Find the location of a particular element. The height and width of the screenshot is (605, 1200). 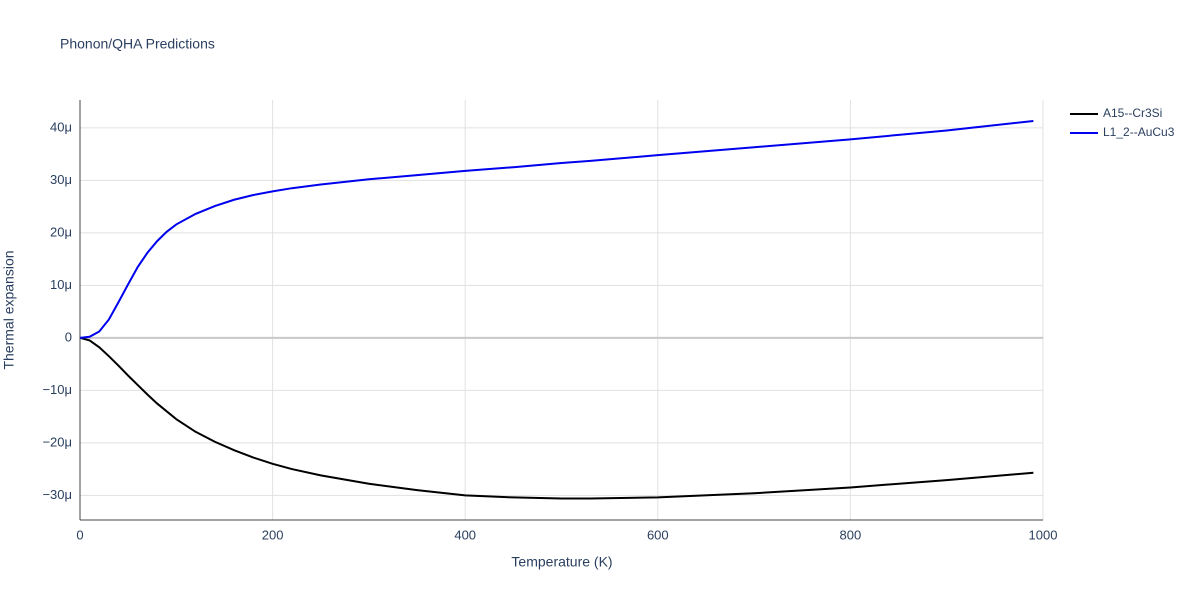

y-tick-label: 40μ is located at coordinates (61, 126).